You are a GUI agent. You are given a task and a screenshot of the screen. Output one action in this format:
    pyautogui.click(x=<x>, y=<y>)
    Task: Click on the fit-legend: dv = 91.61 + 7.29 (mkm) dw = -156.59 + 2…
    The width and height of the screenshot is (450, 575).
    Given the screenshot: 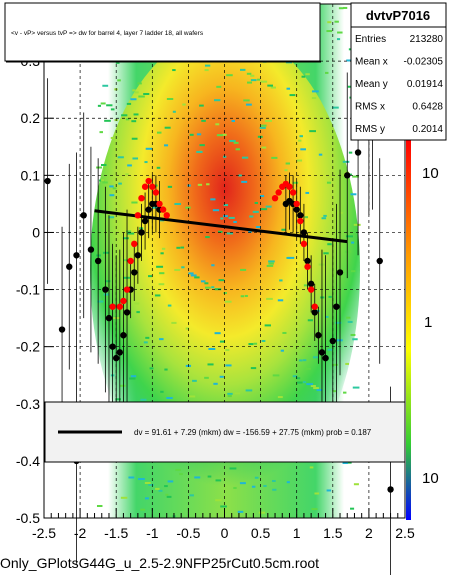 What is the action you would take?
    pyautogui.click(x=225, y=432)
    